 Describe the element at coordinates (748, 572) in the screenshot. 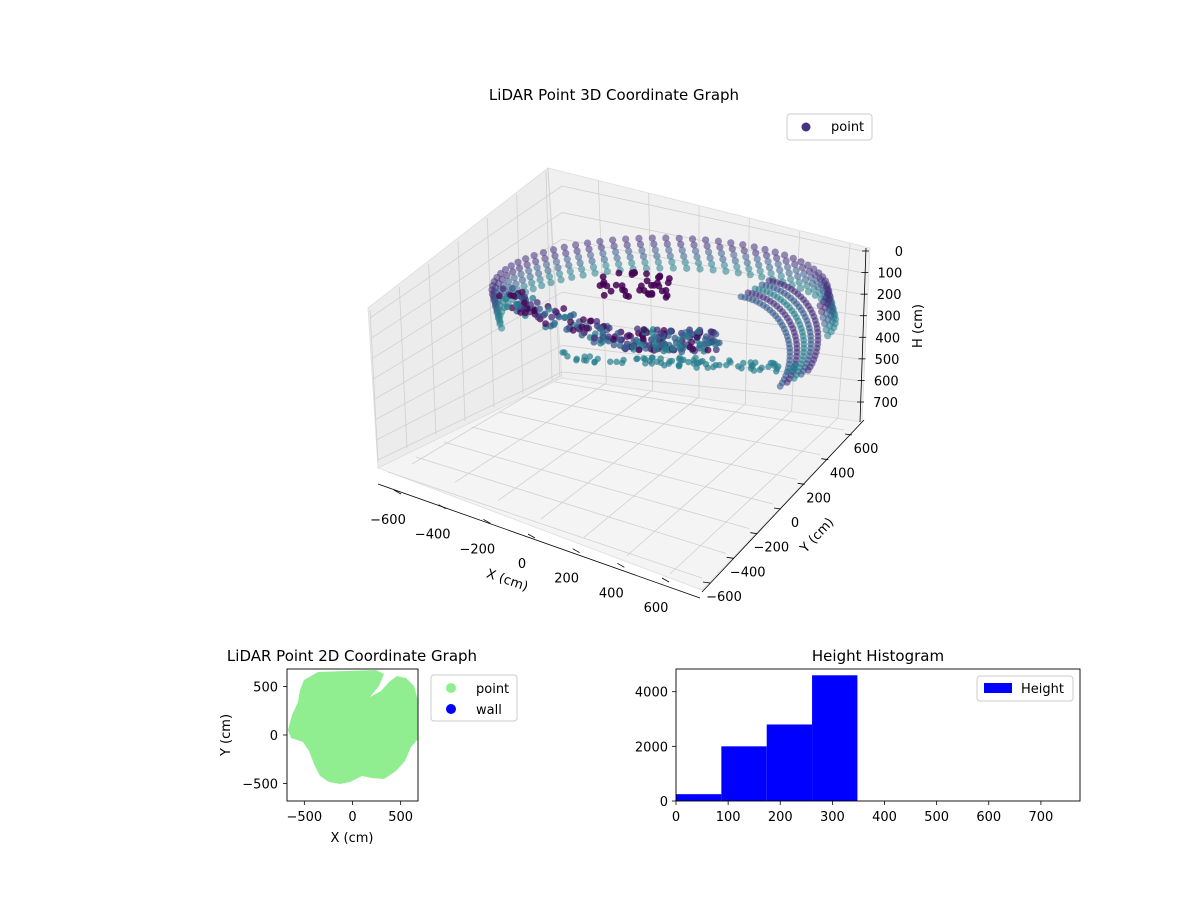

I see `plot3d-y-tick-label: −400` at that location.